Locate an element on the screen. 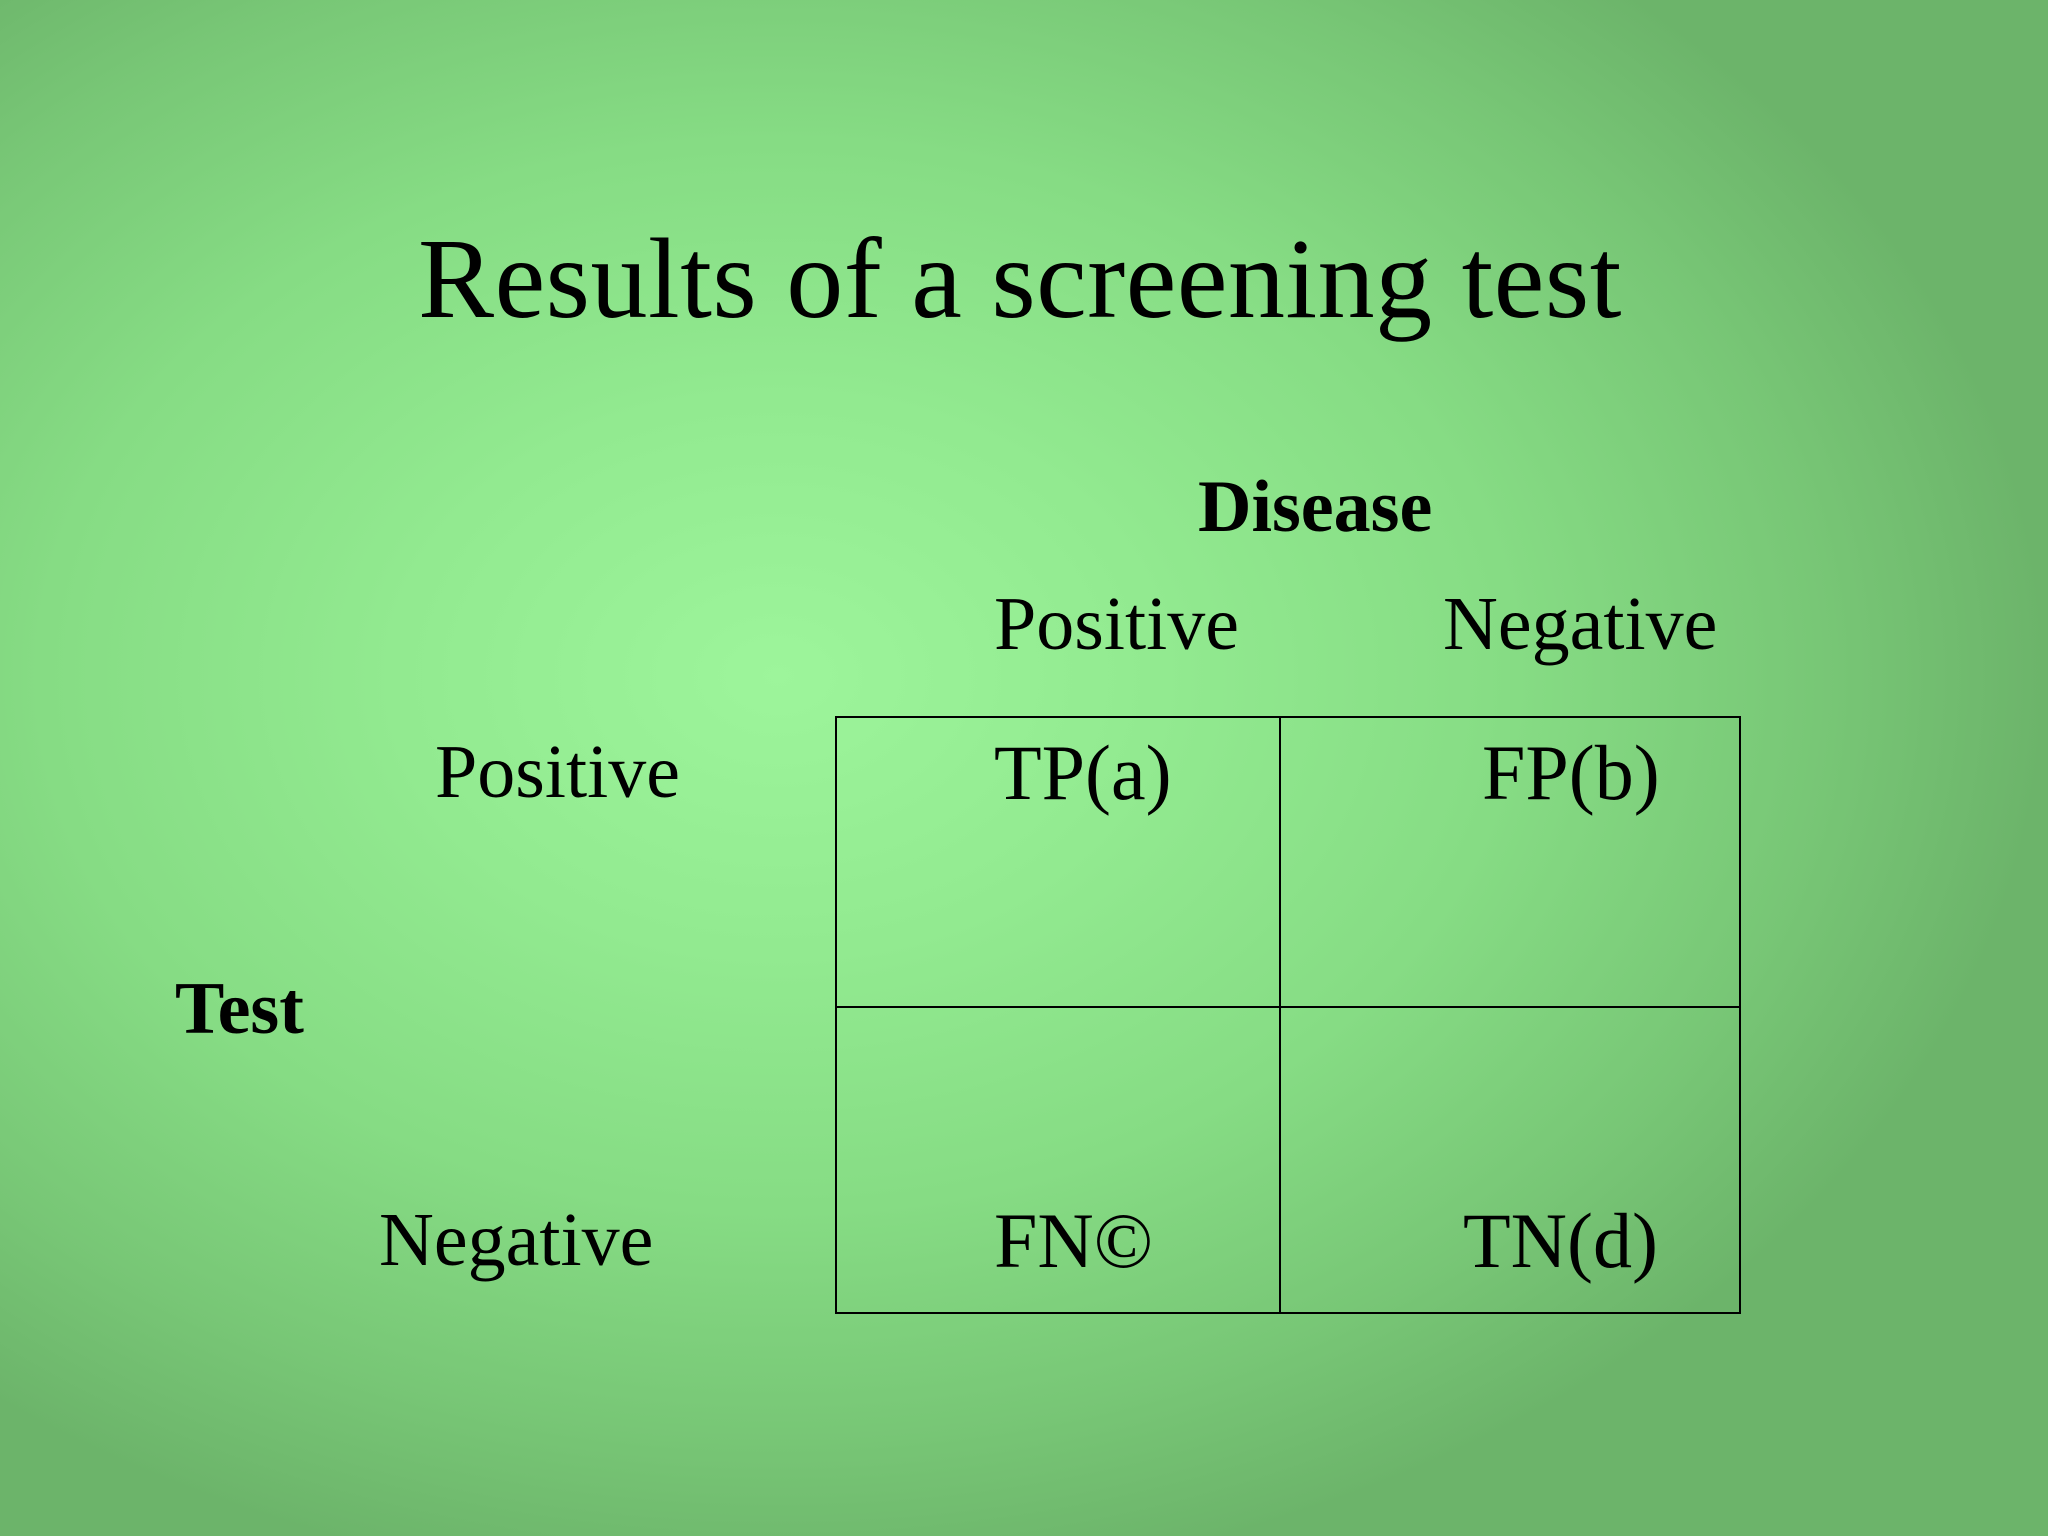  cell-true-positive: TP(a) is located at coordinates (1083, 772).